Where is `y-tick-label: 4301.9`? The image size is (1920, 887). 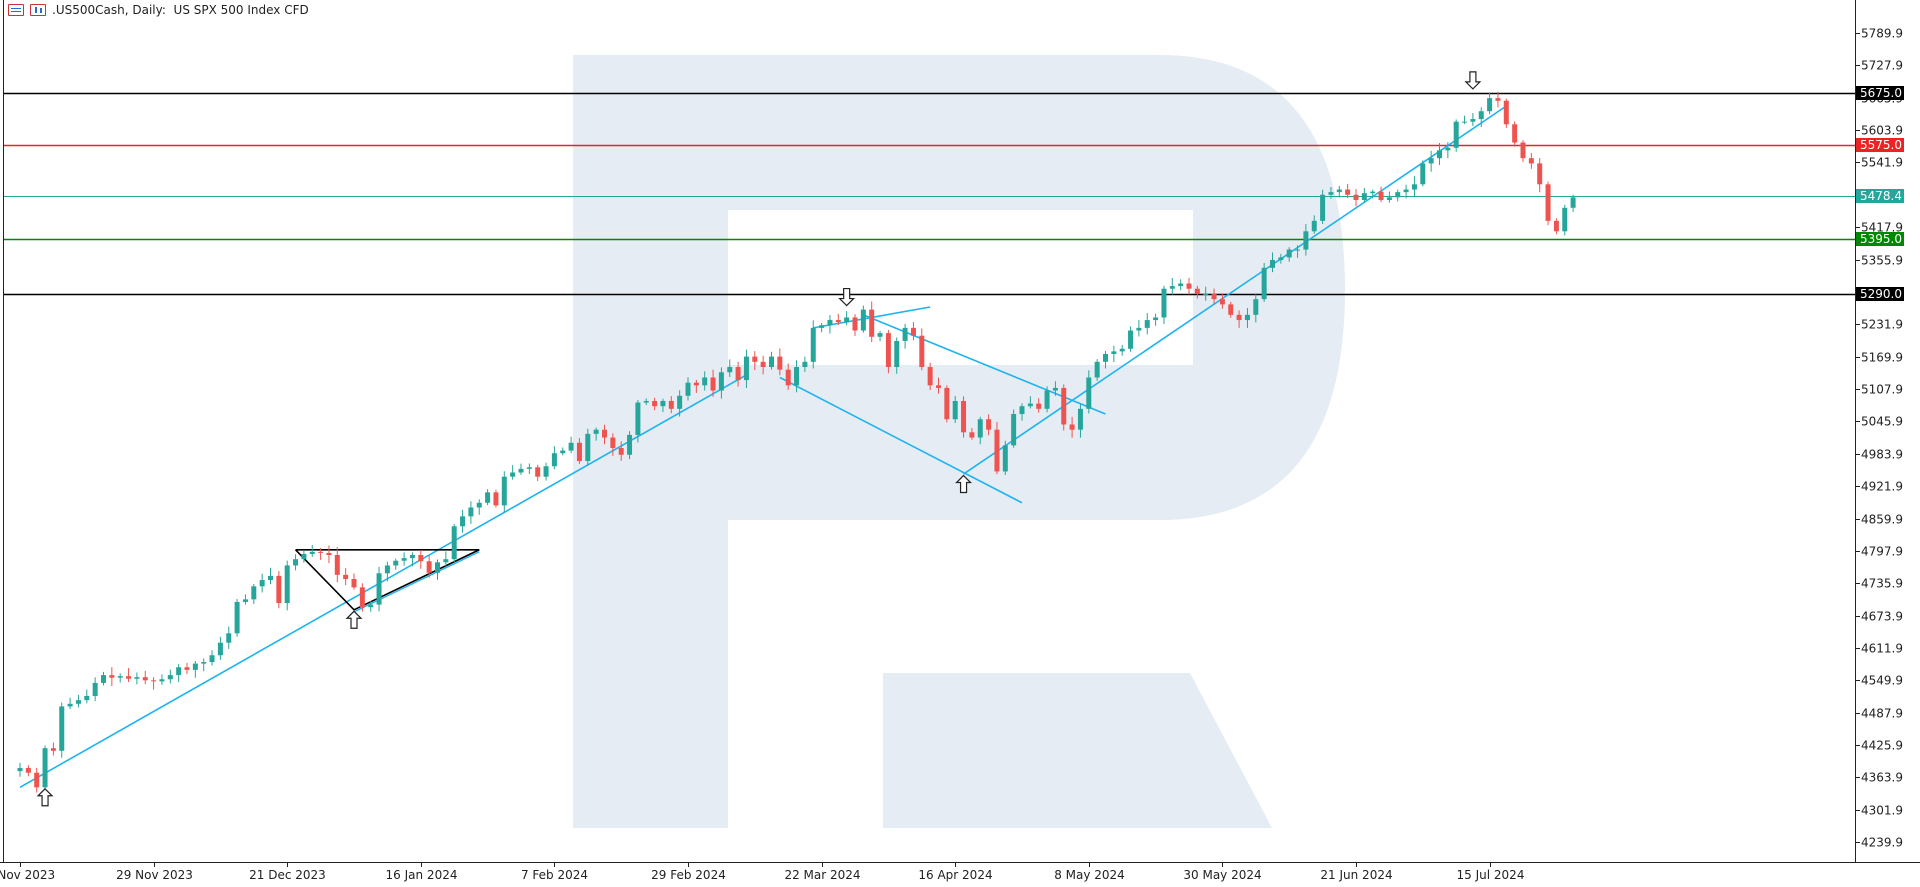
y-tick-label: 4301.9 is located at coordinates (1882, 811).